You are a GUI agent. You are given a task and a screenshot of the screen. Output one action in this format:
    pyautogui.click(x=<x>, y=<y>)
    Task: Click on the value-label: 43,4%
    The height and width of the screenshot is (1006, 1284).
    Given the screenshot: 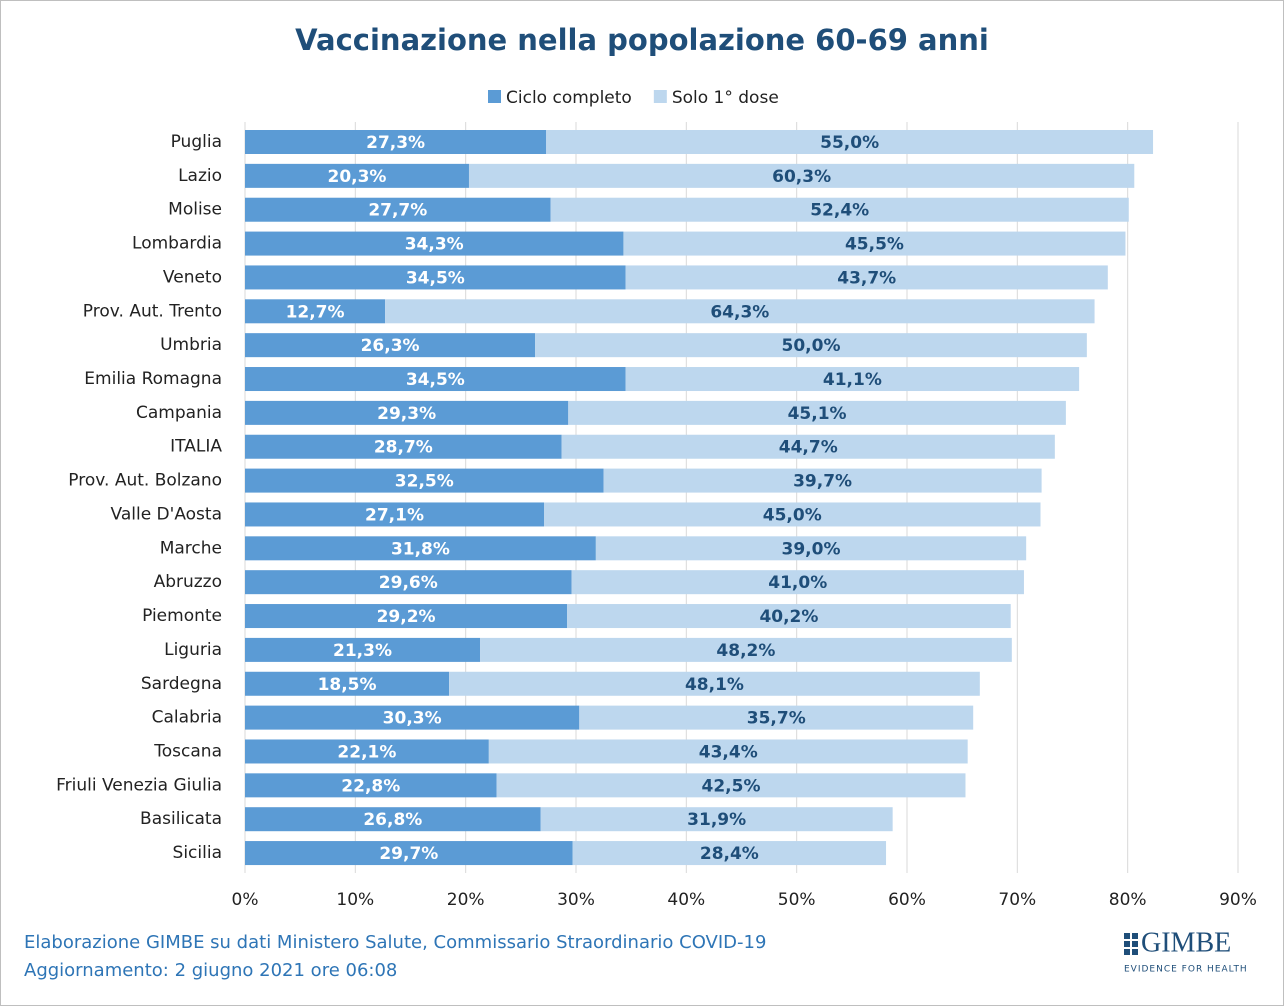 What is the action you would take?
    pyautogui.click(x=728, y=752)
    